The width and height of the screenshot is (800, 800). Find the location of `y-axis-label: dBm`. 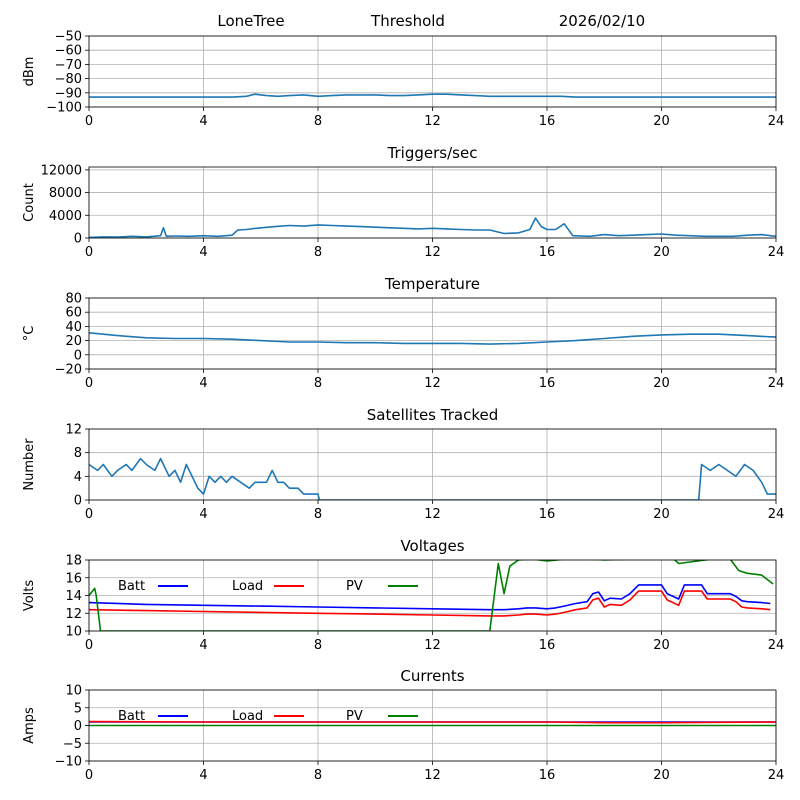

y-axis-label: dBm is located at coordinates (29, 72).